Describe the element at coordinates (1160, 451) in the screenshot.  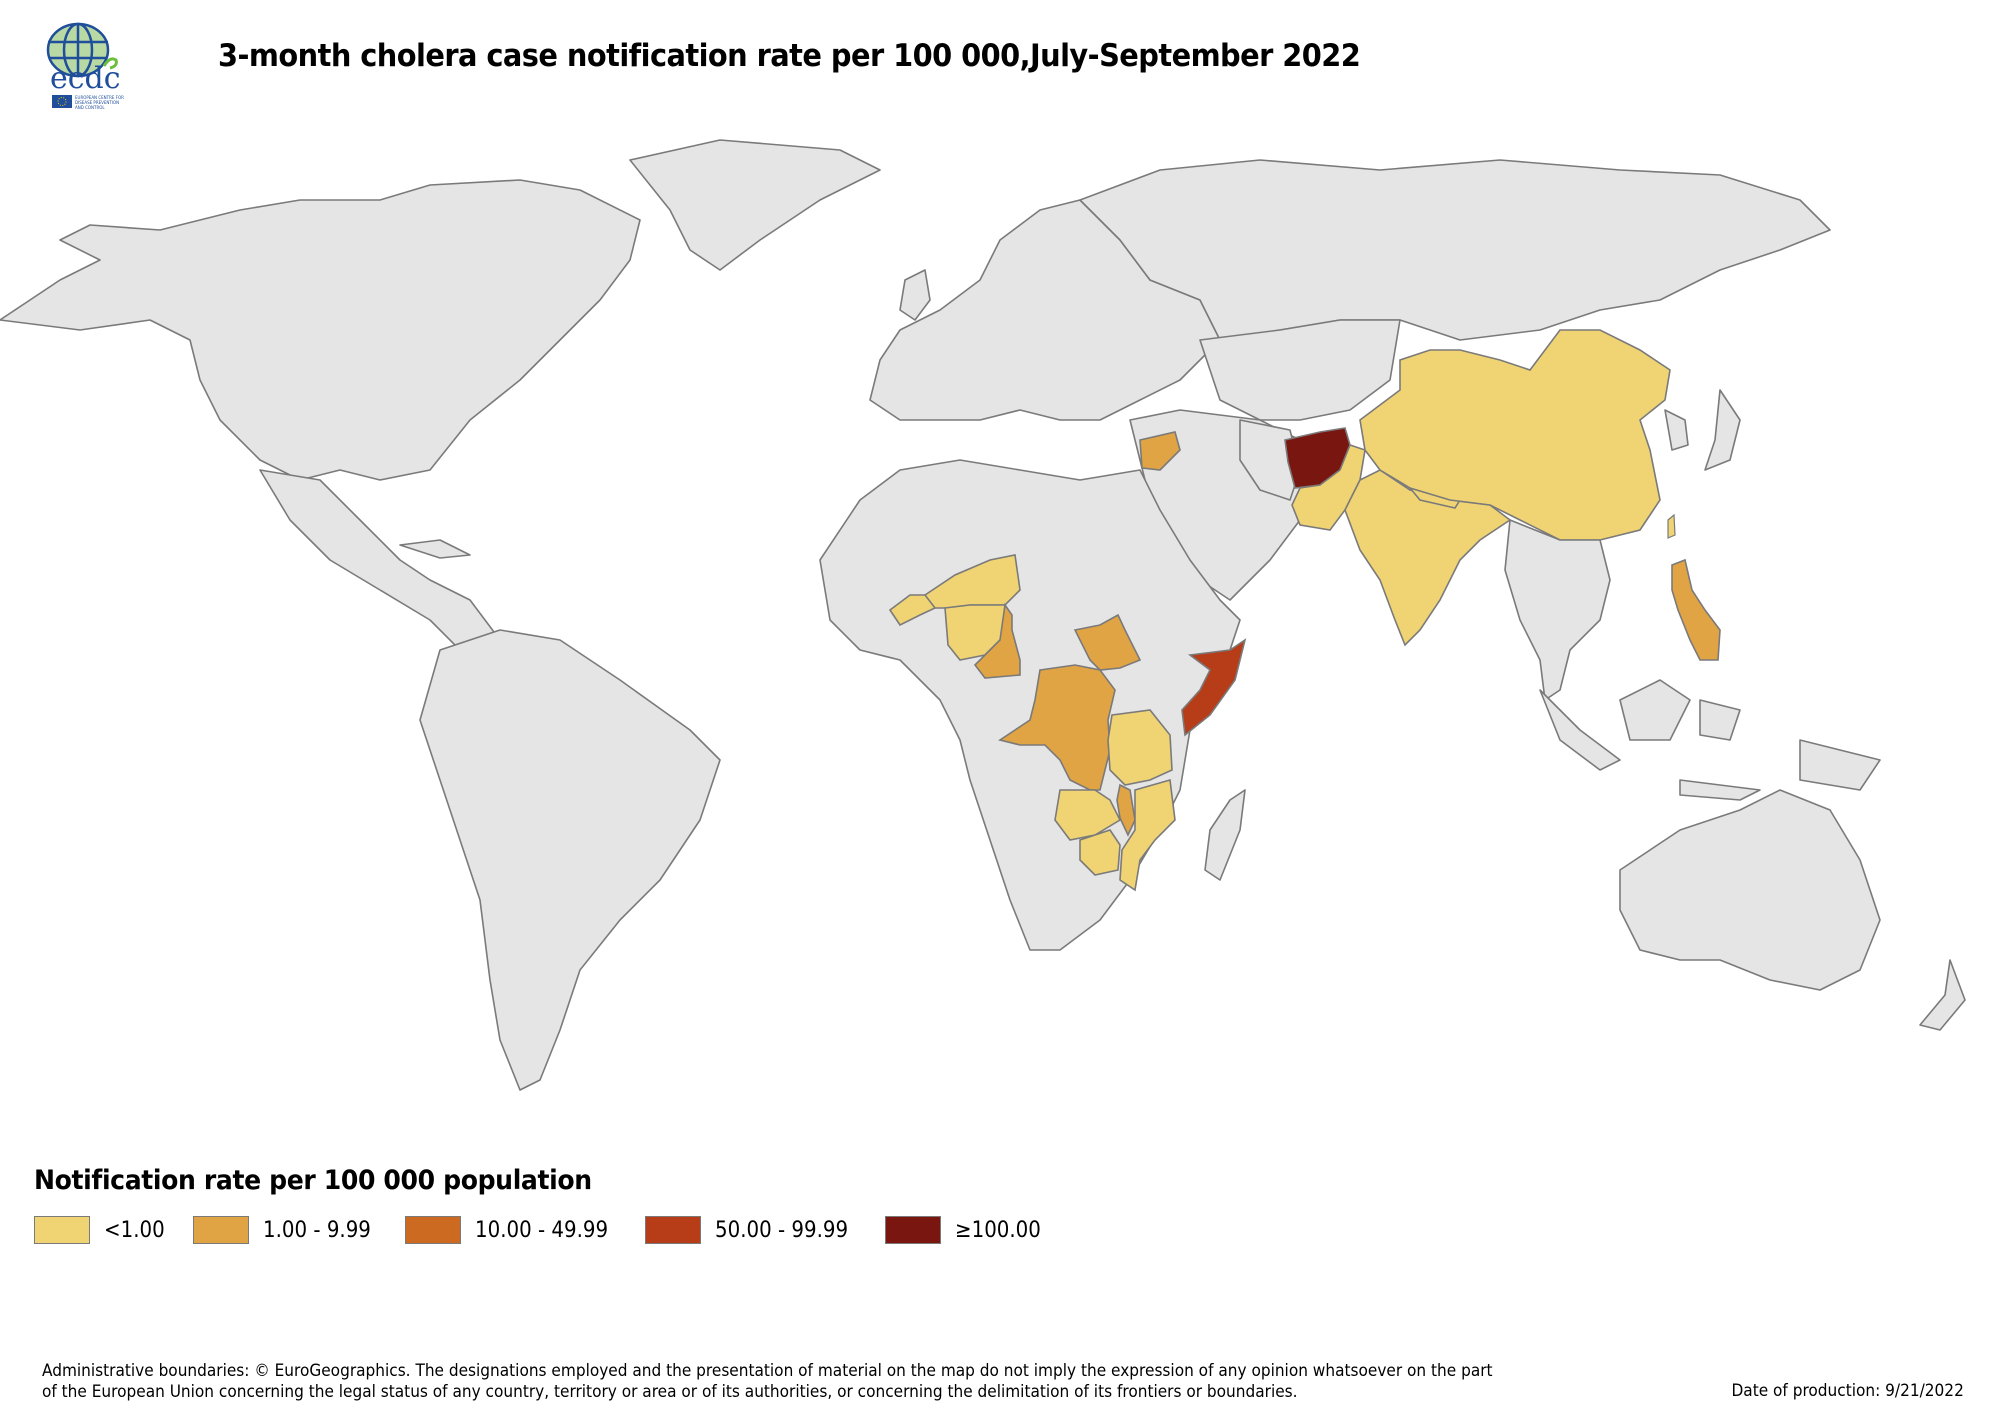
I see `country-syria` at that location.